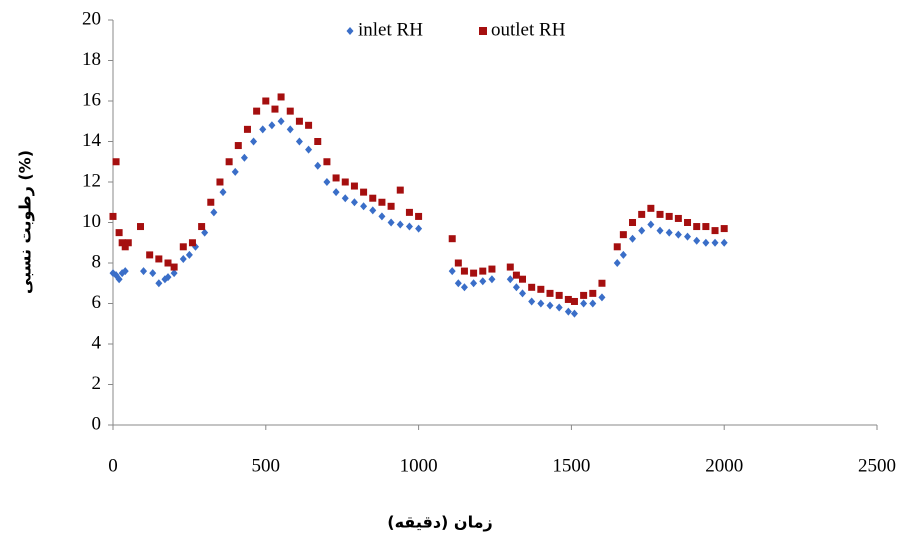 This screenshot has width=903, height=539. What do you see at coordinates (25, 222) in the screenshot?
I see `y-axis-label: رطوبت نسبی (%)` at bounding box center [25, 222].